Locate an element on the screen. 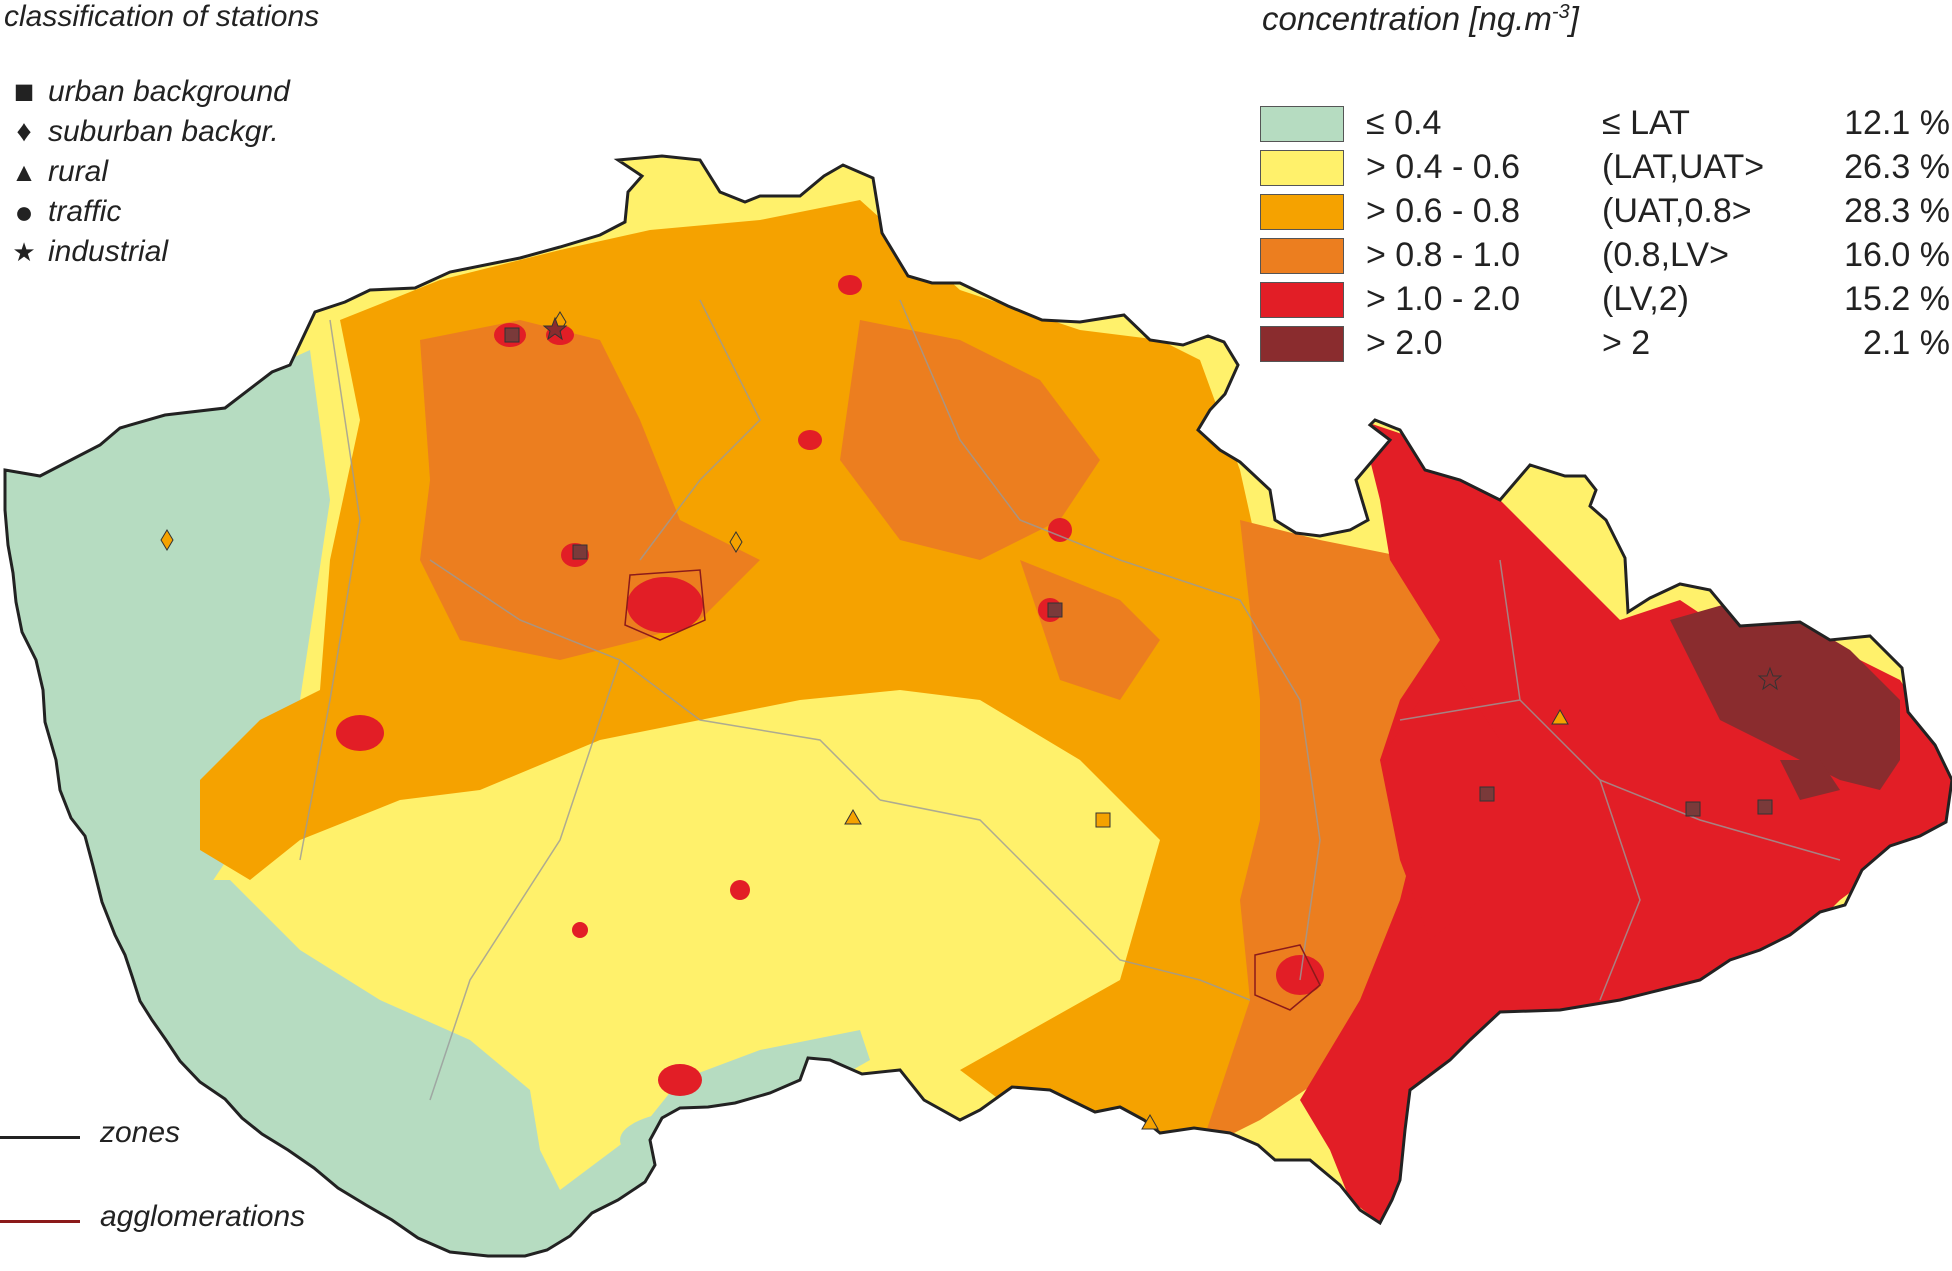 The width and height of the screenshot is (1952, 1271). legend-label: agglomerations is located at coordinates (203, 1216).